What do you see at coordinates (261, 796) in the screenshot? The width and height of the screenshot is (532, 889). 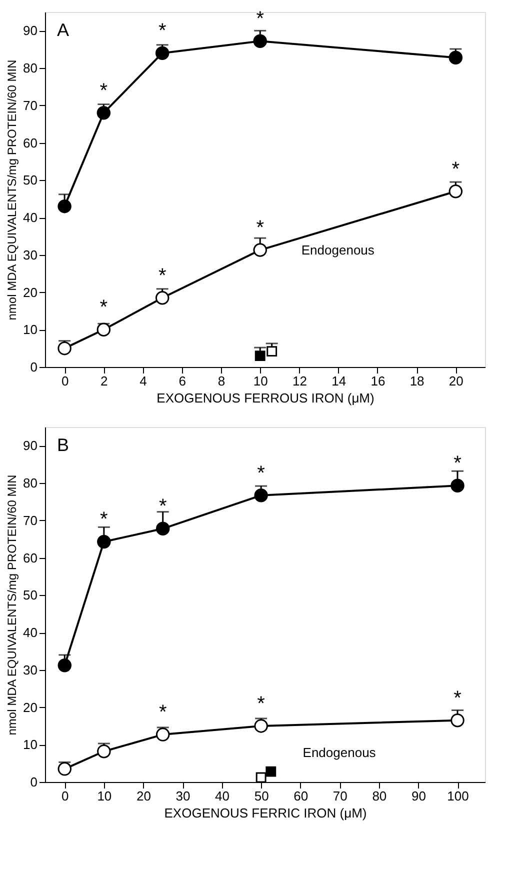 I see `x-tick-label: 50` at bounding box center [261, 796].